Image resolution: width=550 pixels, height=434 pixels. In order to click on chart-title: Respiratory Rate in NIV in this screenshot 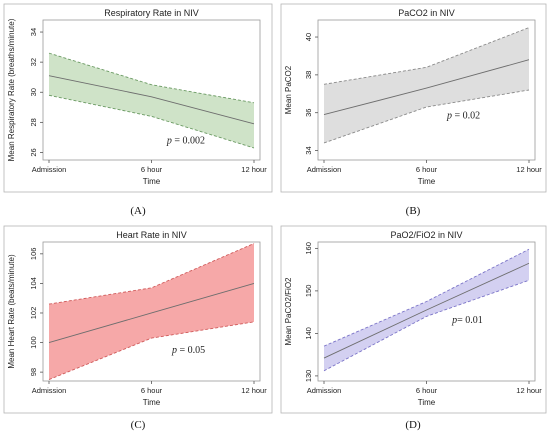, I will do `click(151, 13)`.